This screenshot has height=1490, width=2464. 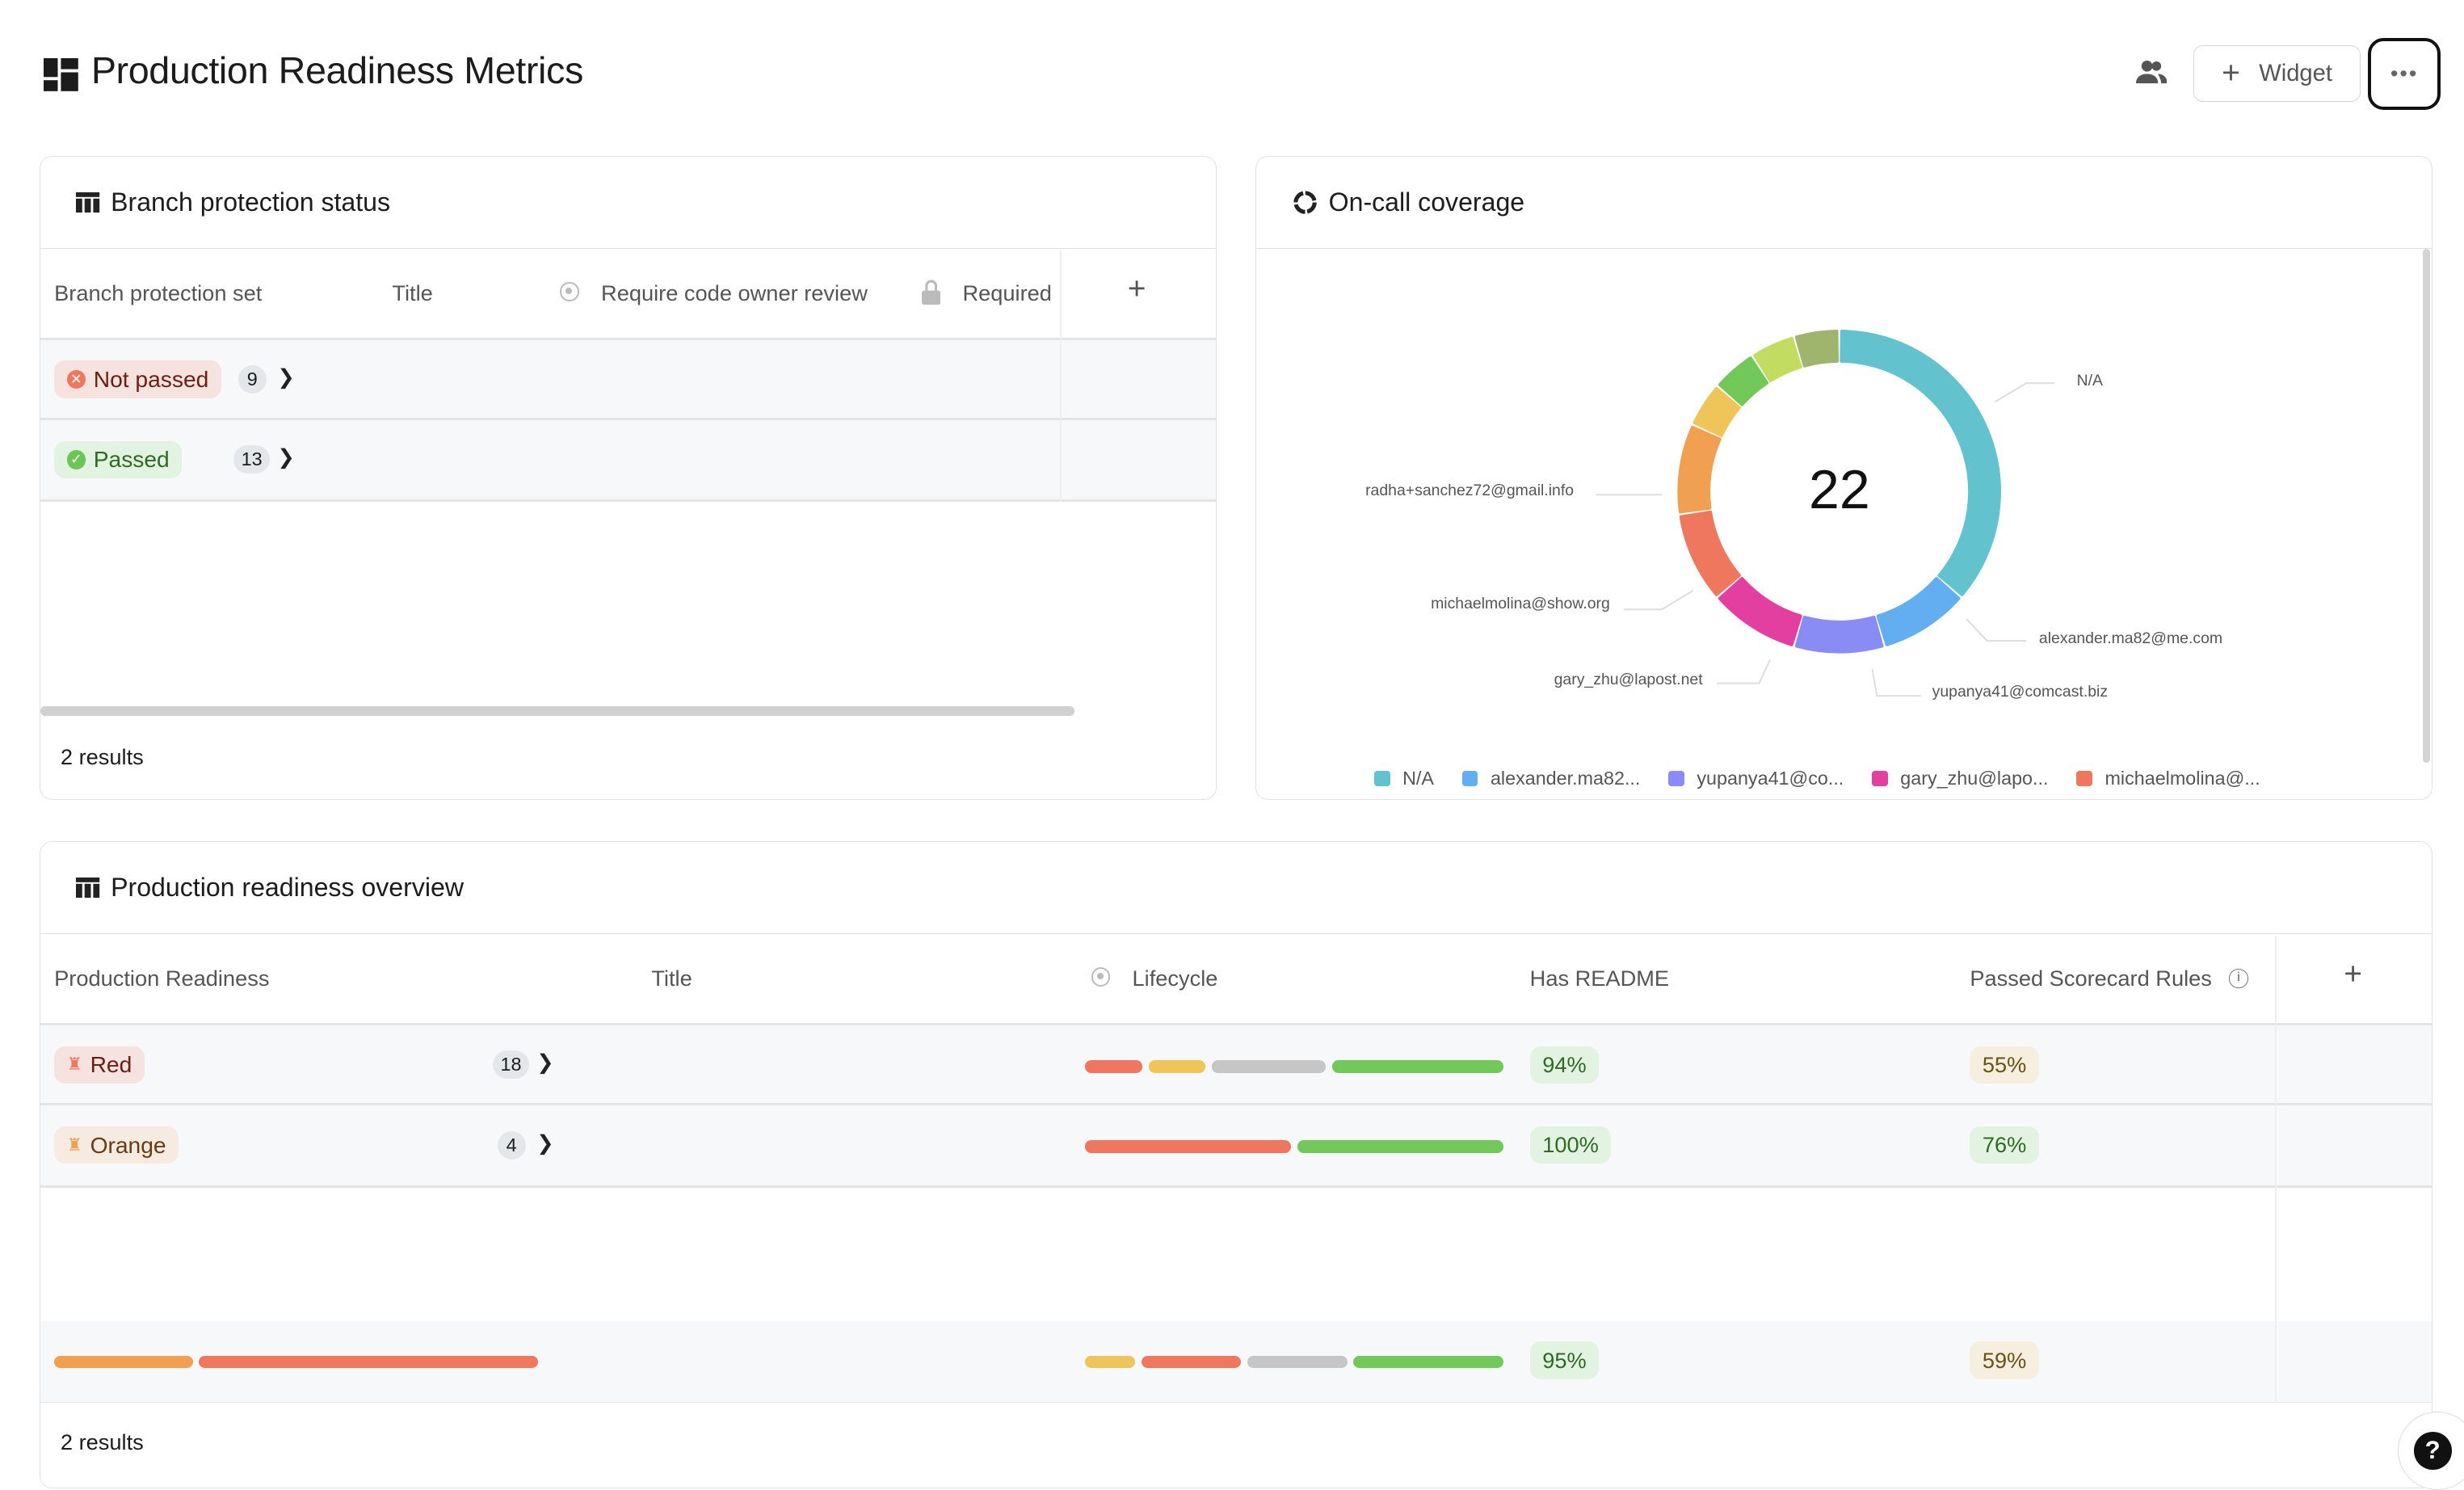 What do you see at coordinates (2151, 72) in the screenshot?
I see `users-icon` at bounding box center [2151, 72].